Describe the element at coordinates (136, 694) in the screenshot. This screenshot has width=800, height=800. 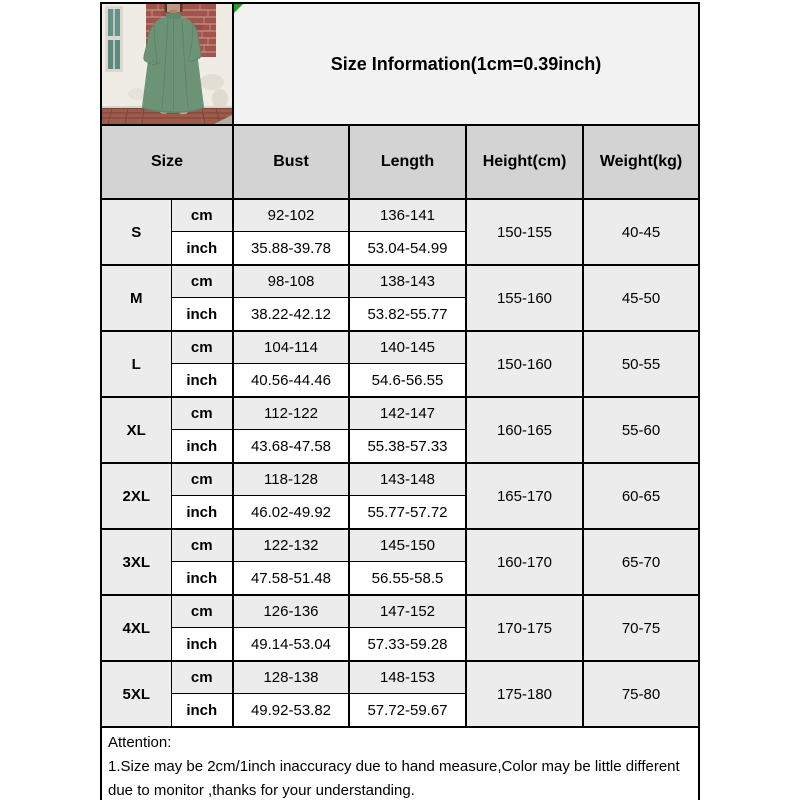
I see `size-label: 5XL` at that location.